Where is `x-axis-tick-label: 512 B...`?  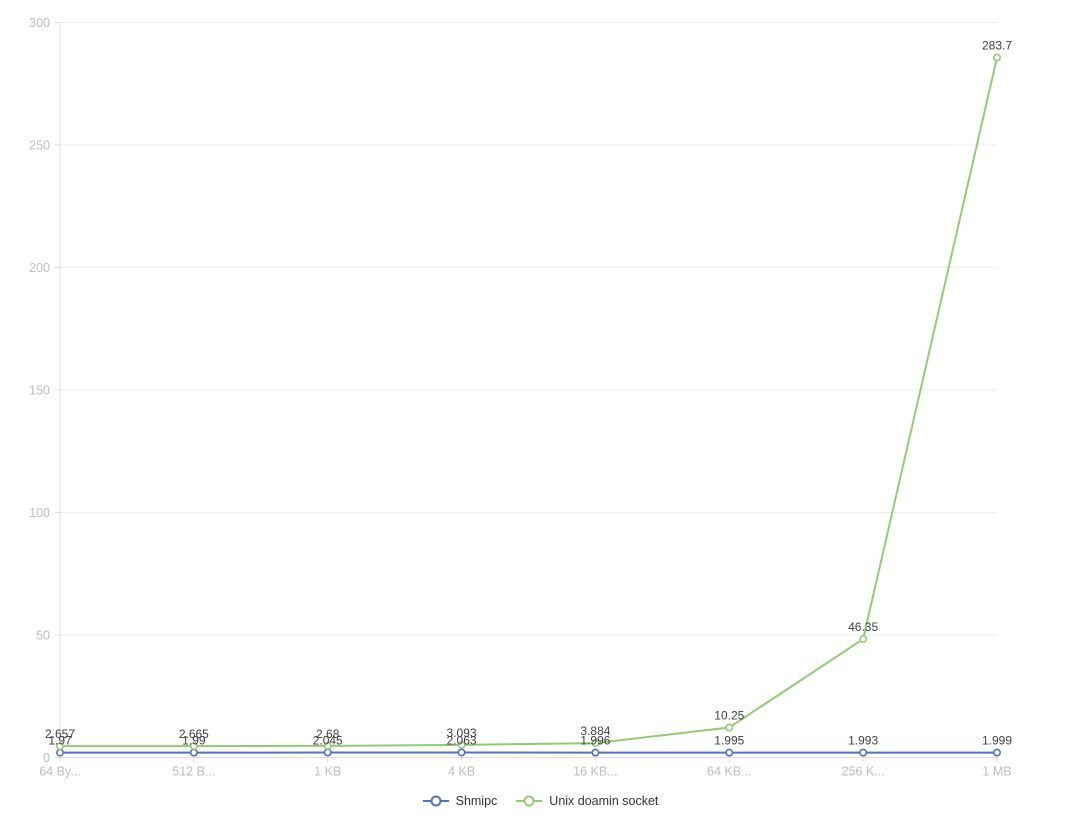
x-axis-tick-label: 512 B... is located at coordinates (193, 772).